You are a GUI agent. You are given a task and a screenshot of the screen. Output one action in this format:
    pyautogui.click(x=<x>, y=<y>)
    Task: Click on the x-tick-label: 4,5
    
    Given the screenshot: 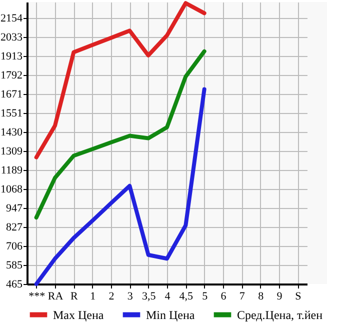 What is the action you would take?
    pyautogui.click(x=186, y=296)
    